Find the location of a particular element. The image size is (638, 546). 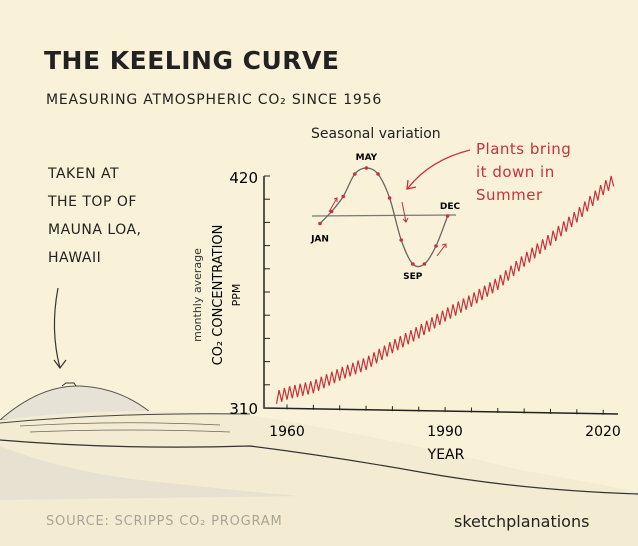

x-tick-label: 2020 is located at coordinates (603, 432).